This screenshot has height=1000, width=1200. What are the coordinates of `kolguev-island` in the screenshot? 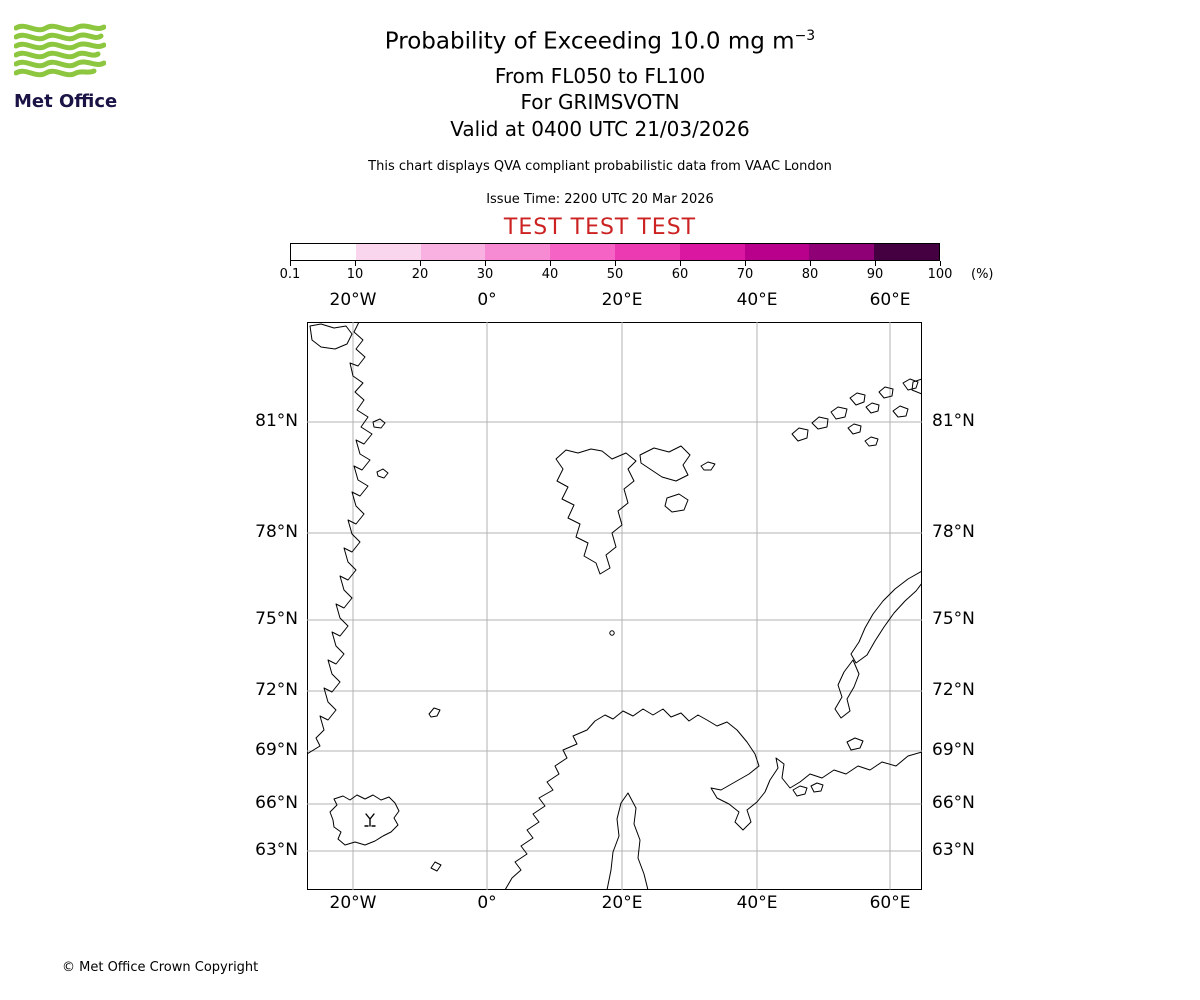 It's located at (855, 744).